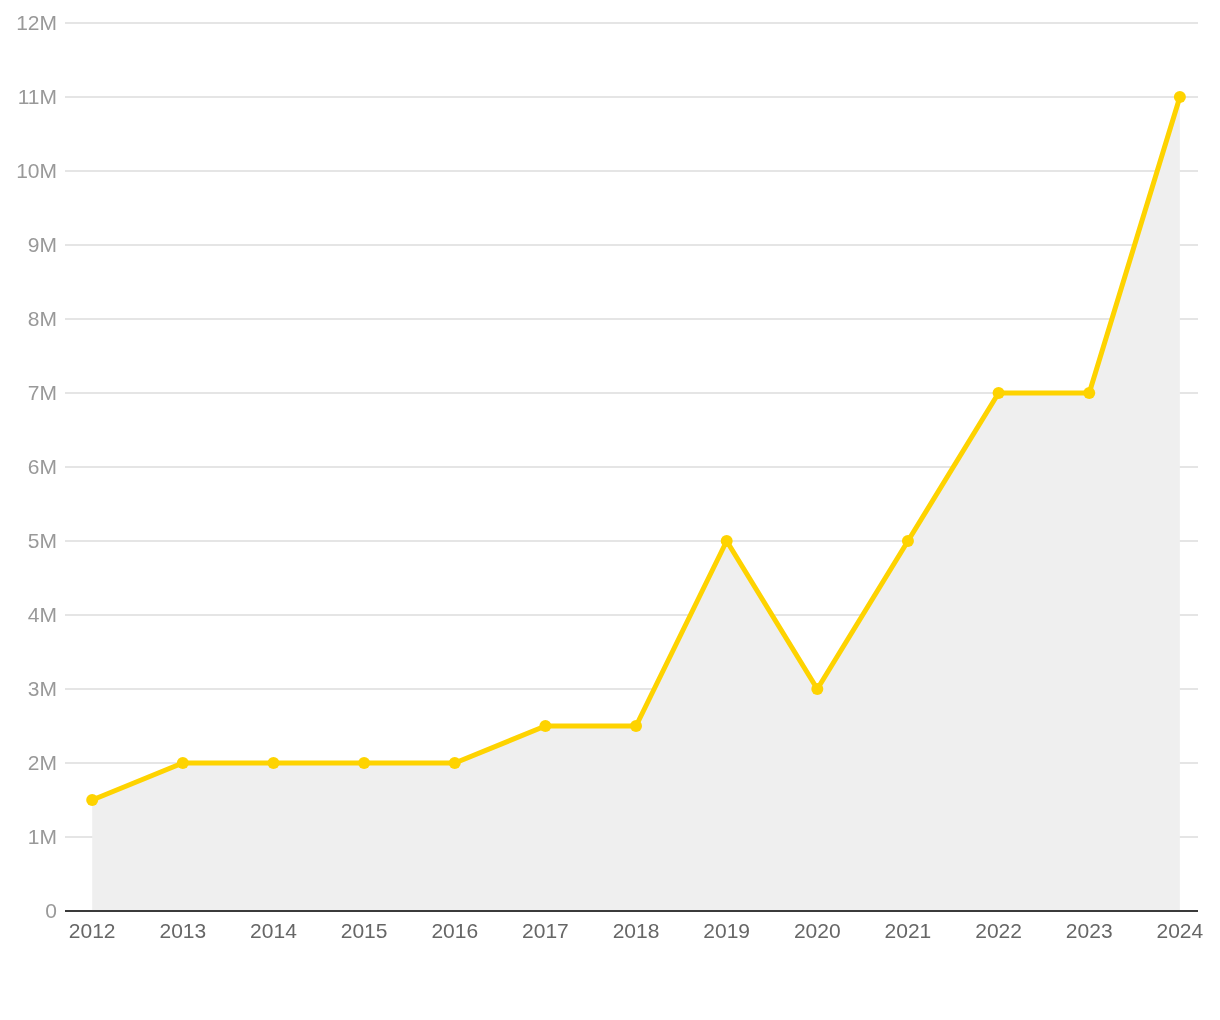  Describe the element at coordinates (42, 615) in the screenshot. I see `y-tick-label: 4M` at that location.